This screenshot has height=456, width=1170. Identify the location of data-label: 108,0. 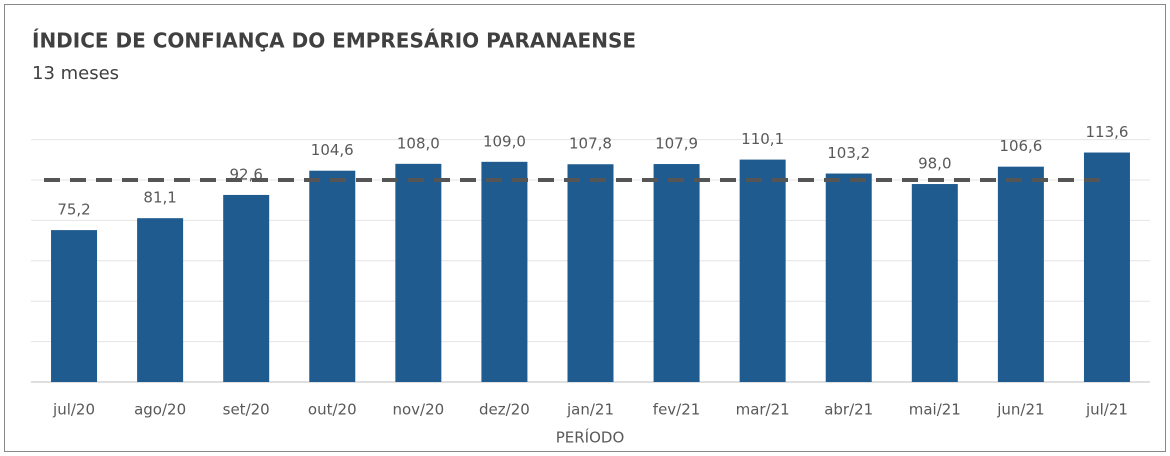
(418, 143).